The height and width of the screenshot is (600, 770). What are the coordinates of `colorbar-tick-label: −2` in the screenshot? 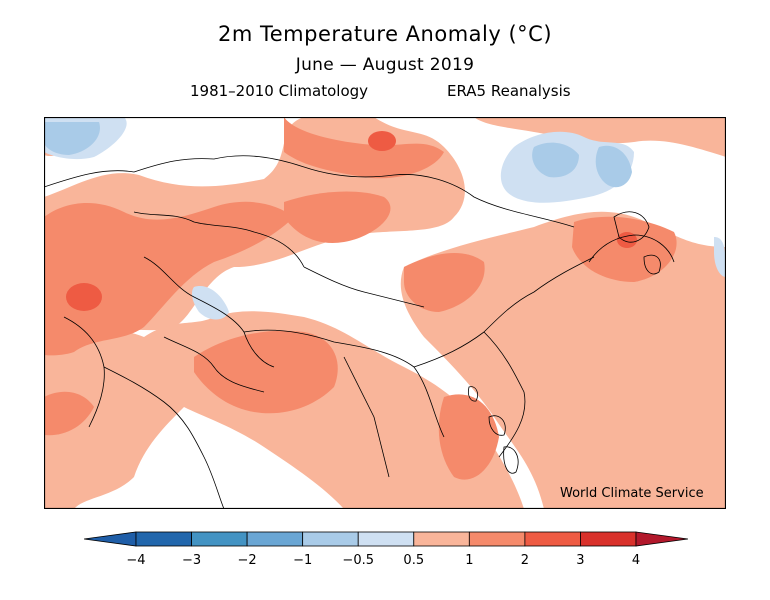 It's located at (247, 560).